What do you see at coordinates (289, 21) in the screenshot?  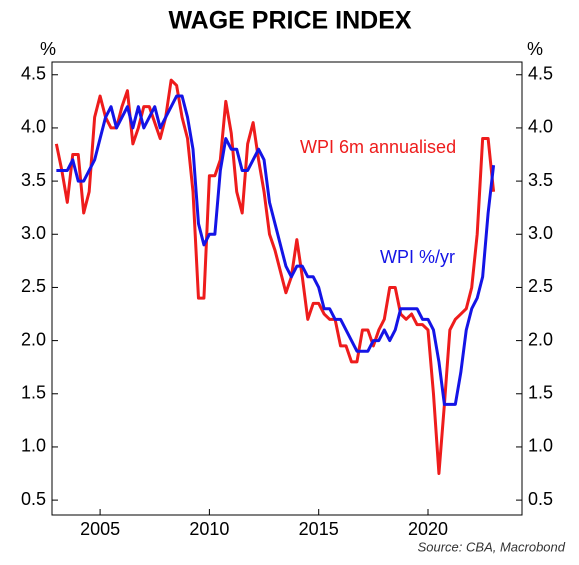 I see `chart-title: WAGE PRICE INDEX` at bounding box center [289, 21].